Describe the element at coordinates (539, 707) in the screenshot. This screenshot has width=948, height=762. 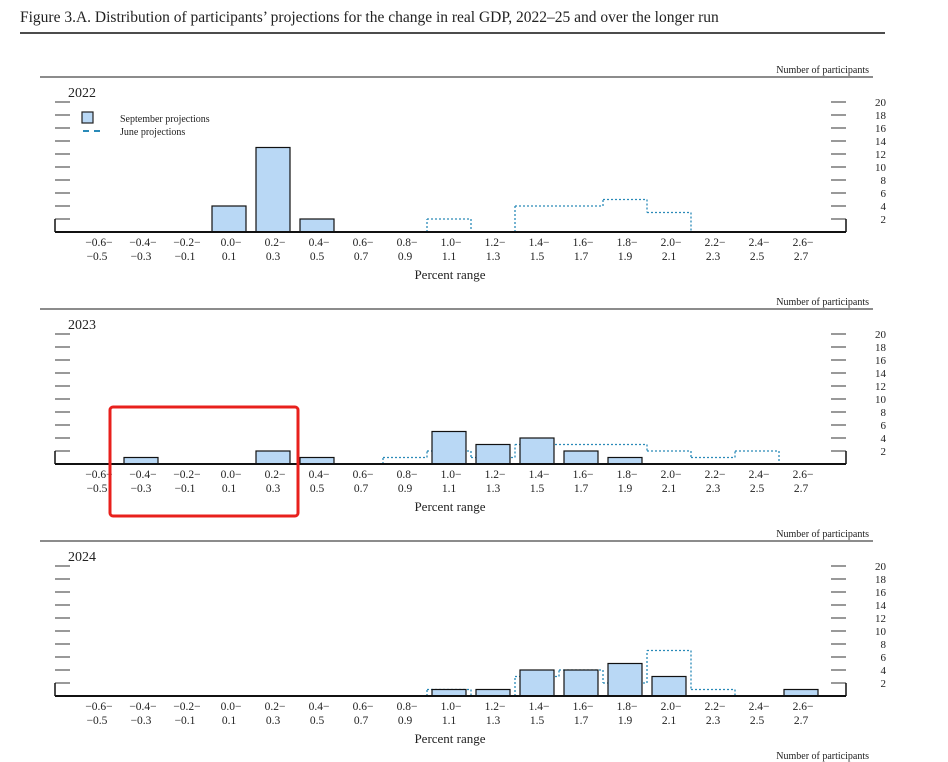
I see `x-tick-label-top: 1.4−` at that location.